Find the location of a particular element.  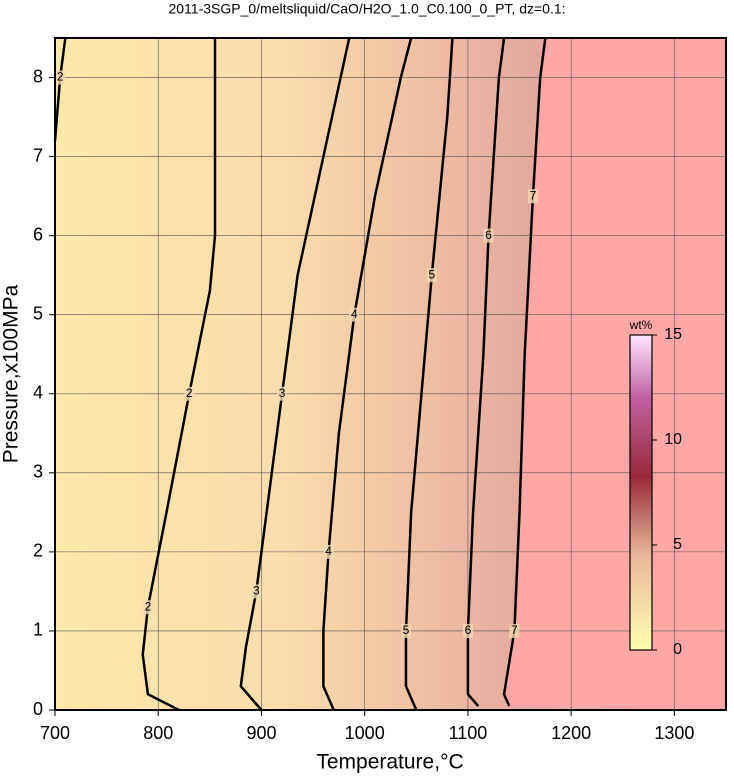

x-tick-label: 1100 is located at coordinates (468, 733).